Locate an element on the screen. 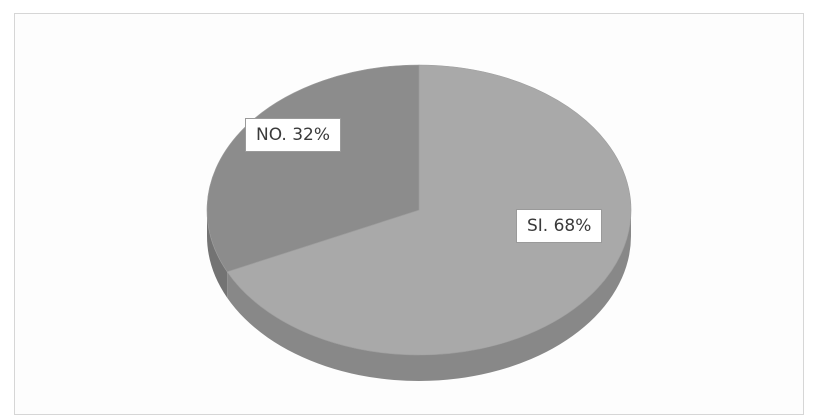 The image size is (814, 418). data-label-no: NO. 32% is located at coordinates (293, 135).